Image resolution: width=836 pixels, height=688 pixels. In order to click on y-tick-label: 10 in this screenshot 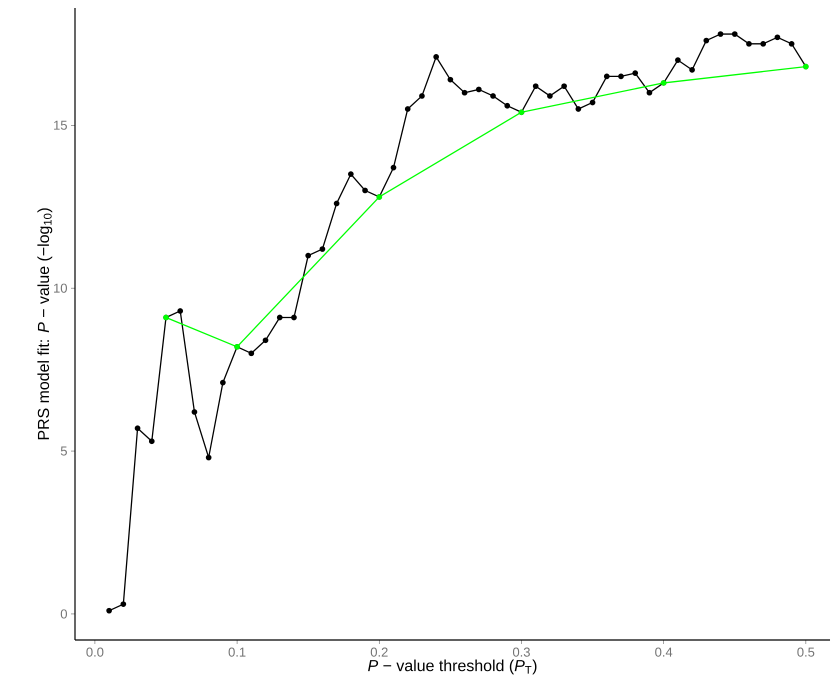, I will do `click(60, 288)`.